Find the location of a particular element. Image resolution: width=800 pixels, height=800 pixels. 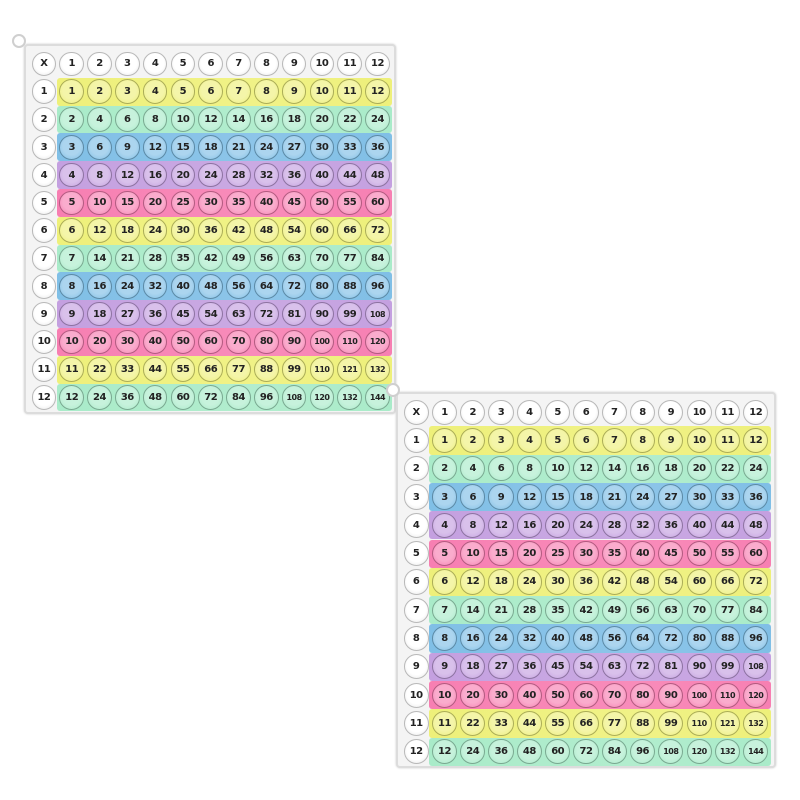

product-bubble: 28 is located at coordinates (155, 258).